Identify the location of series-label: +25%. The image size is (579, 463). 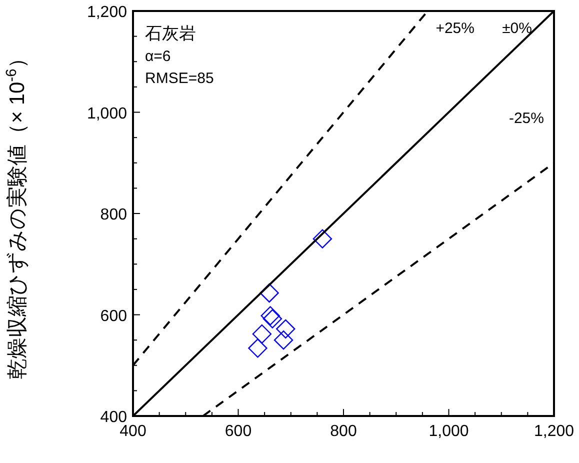
(455, 28).